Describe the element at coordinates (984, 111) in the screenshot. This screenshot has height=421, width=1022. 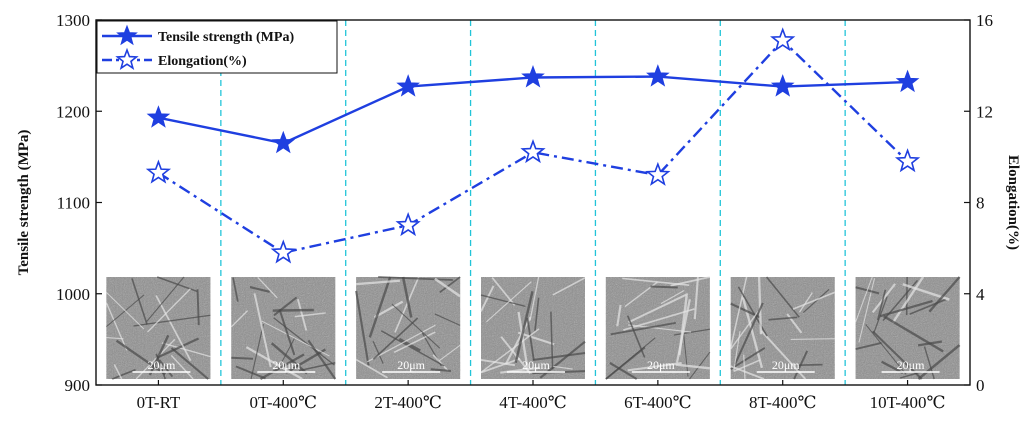
I see `y2-tick-label: 12` at that location.